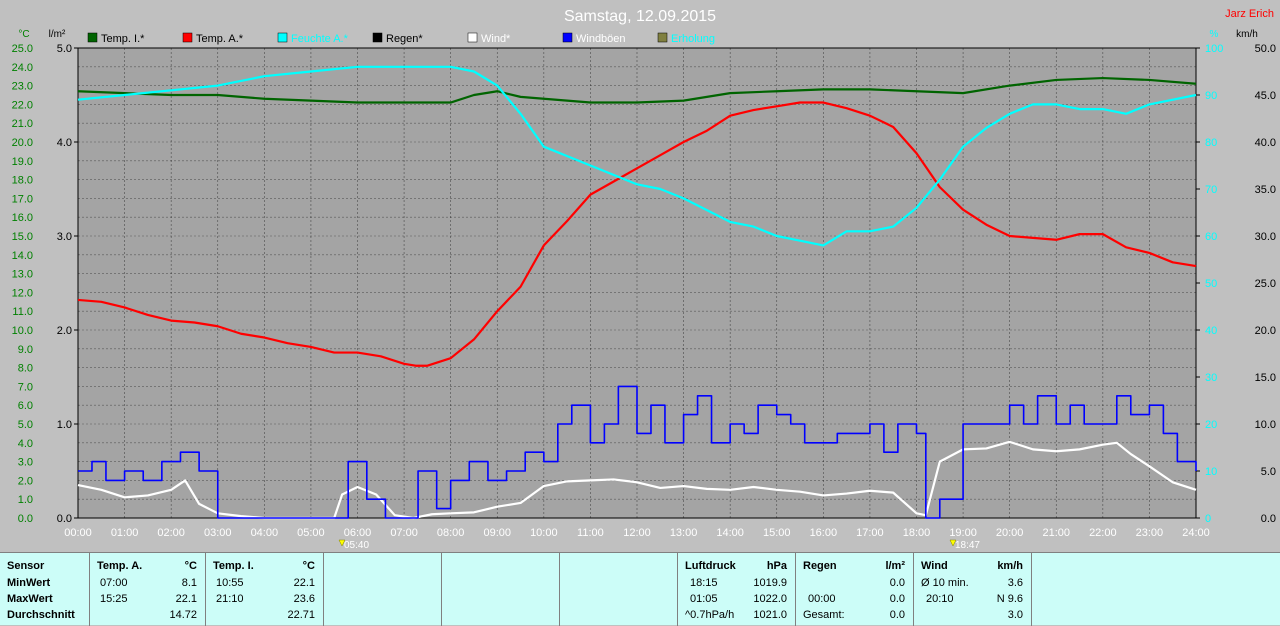 The image size is (1280, 626). I want to click on x-tick-label: 07:00, so click(404, 533).